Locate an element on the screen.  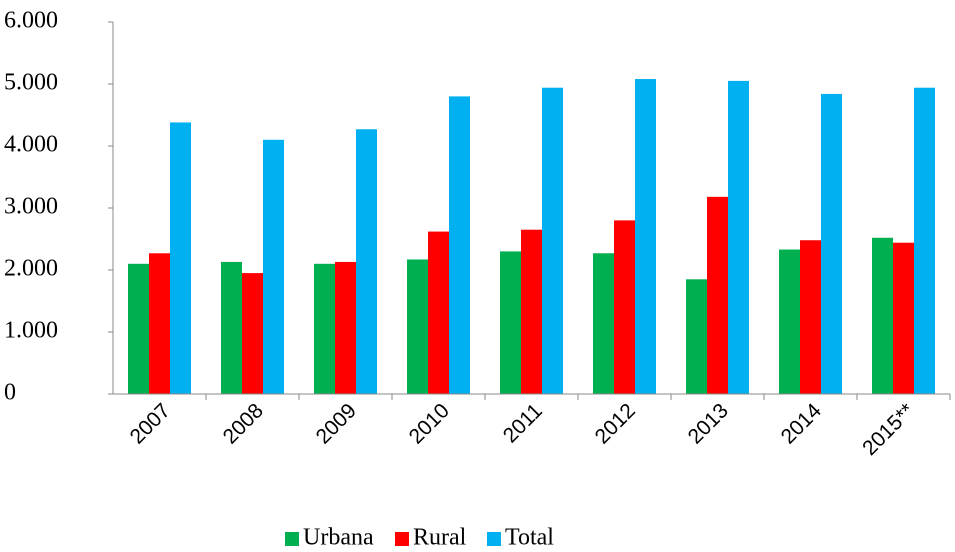
y-tick-label: 2.000 is located at coordinates (31, 269).